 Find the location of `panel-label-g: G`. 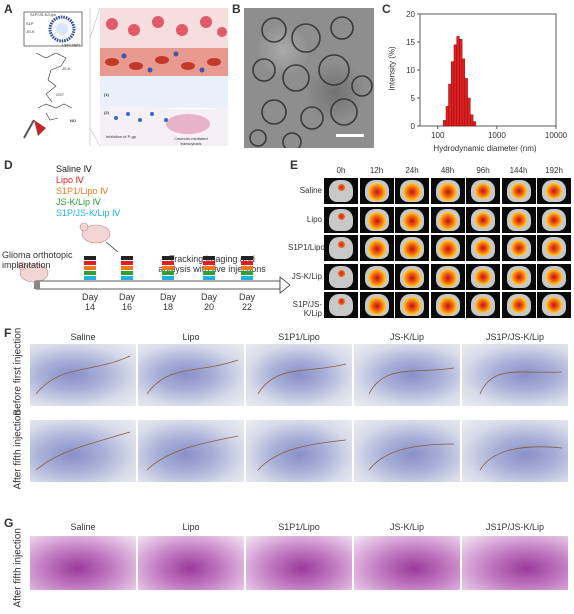

panel-label-g: G is located at coordinates (9, 523).